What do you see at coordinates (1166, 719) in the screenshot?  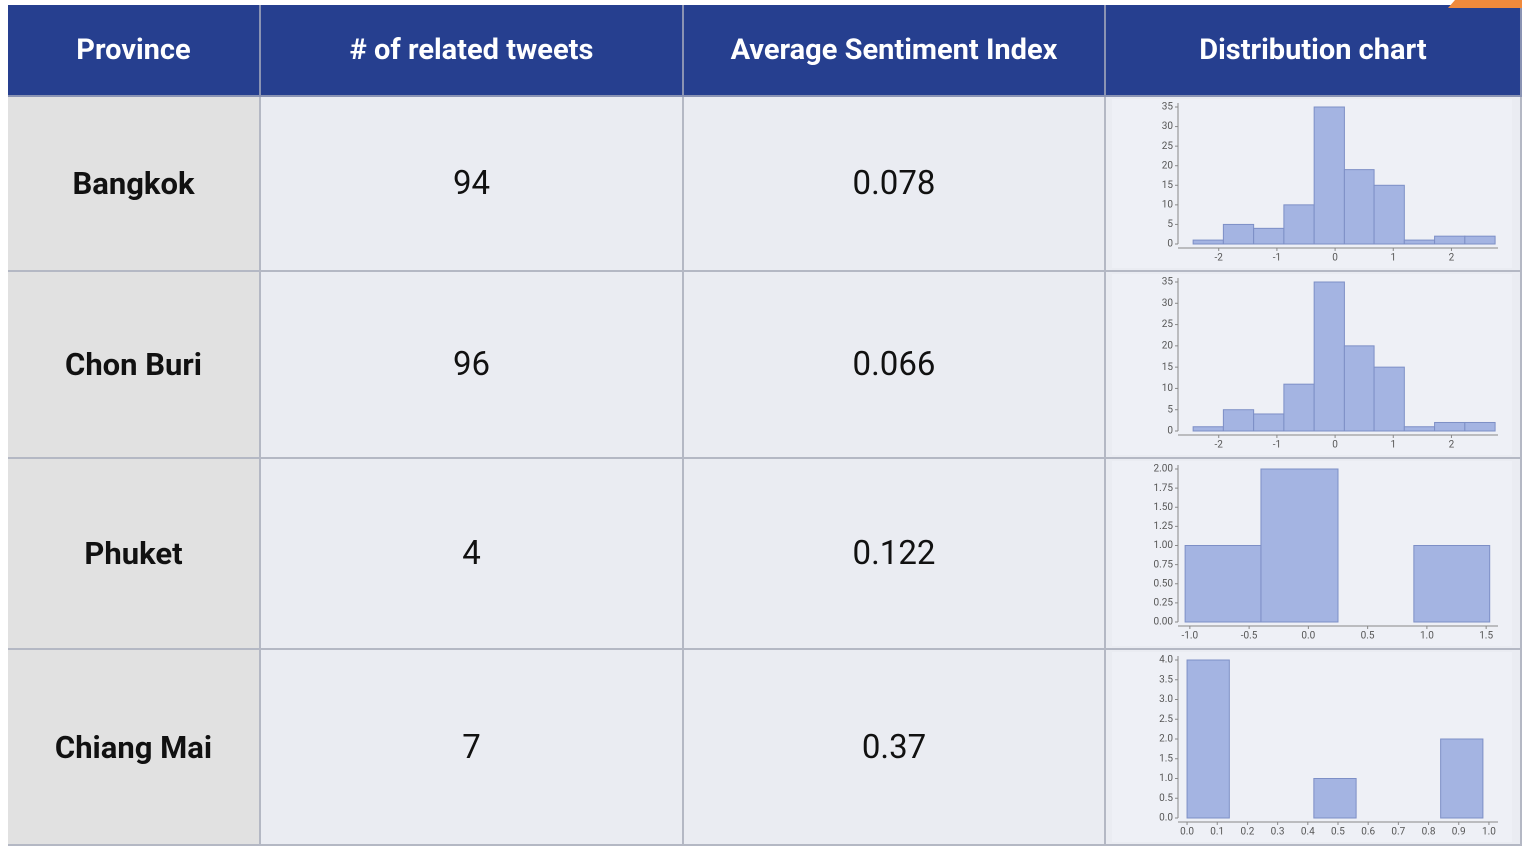 I see `y-tick-label: 2.5` at bounding box center [1166, 719].